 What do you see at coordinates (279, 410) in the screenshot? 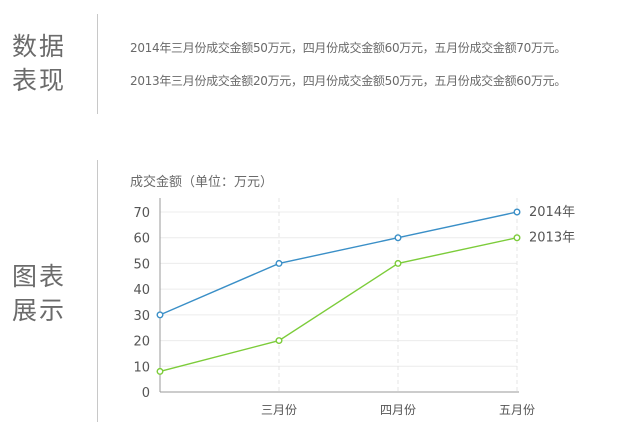
I see `x-tick-label: 三月份` at bounding box center [279, 410].